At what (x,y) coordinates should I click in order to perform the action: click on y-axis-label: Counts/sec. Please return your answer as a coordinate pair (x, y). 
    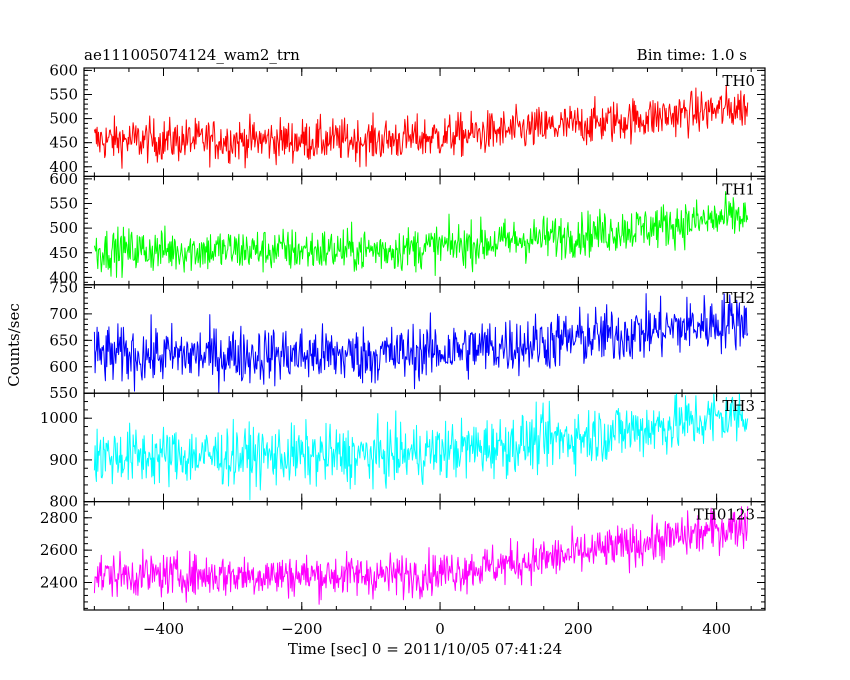
    Looking at the image, I should click on (14, 345).